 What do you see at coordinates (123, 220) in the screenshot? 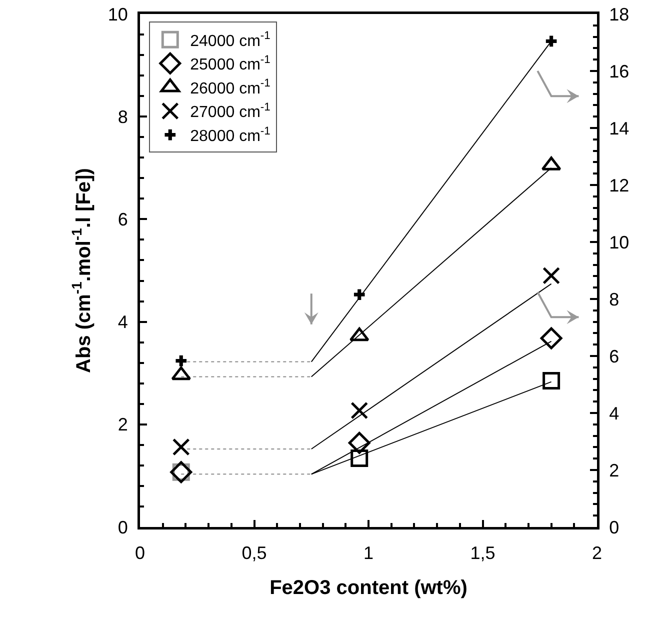
I see `y-tick-label: 6` at bounding box center [123, 220].